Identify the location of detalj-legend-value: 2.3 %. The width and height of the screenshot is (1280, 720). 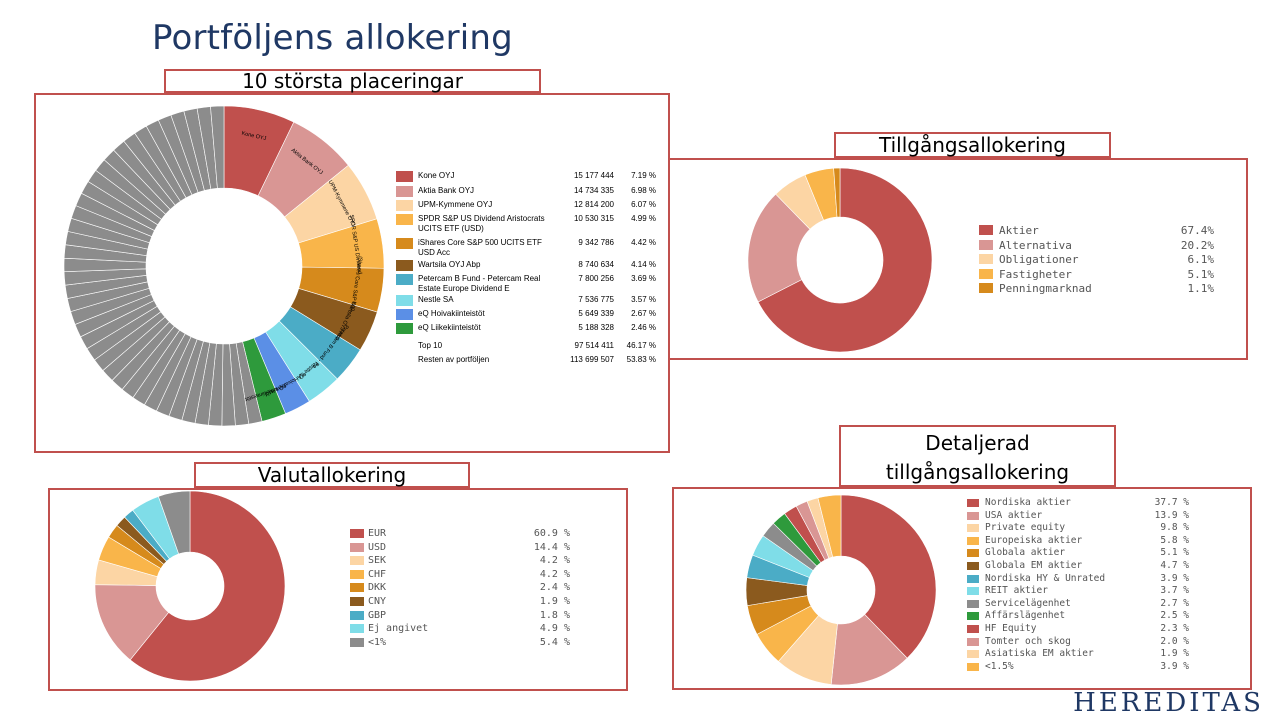
(1174, 628).